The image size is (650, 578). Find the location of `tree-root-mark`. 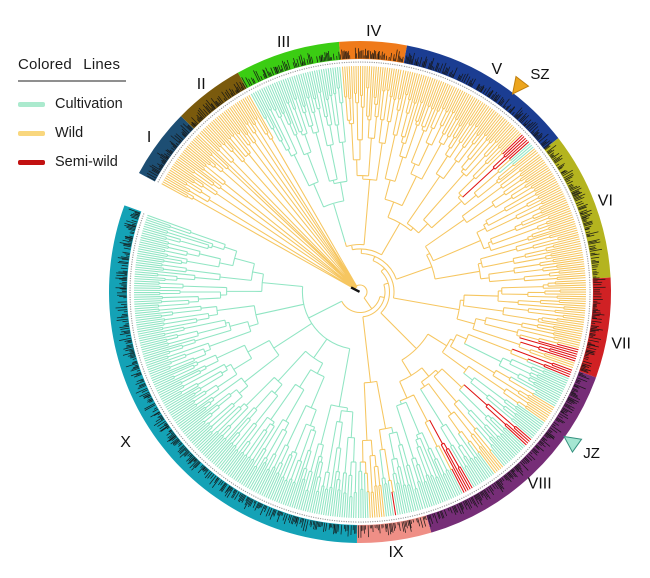

tree-root-mark is located at coordinates (355, 289).